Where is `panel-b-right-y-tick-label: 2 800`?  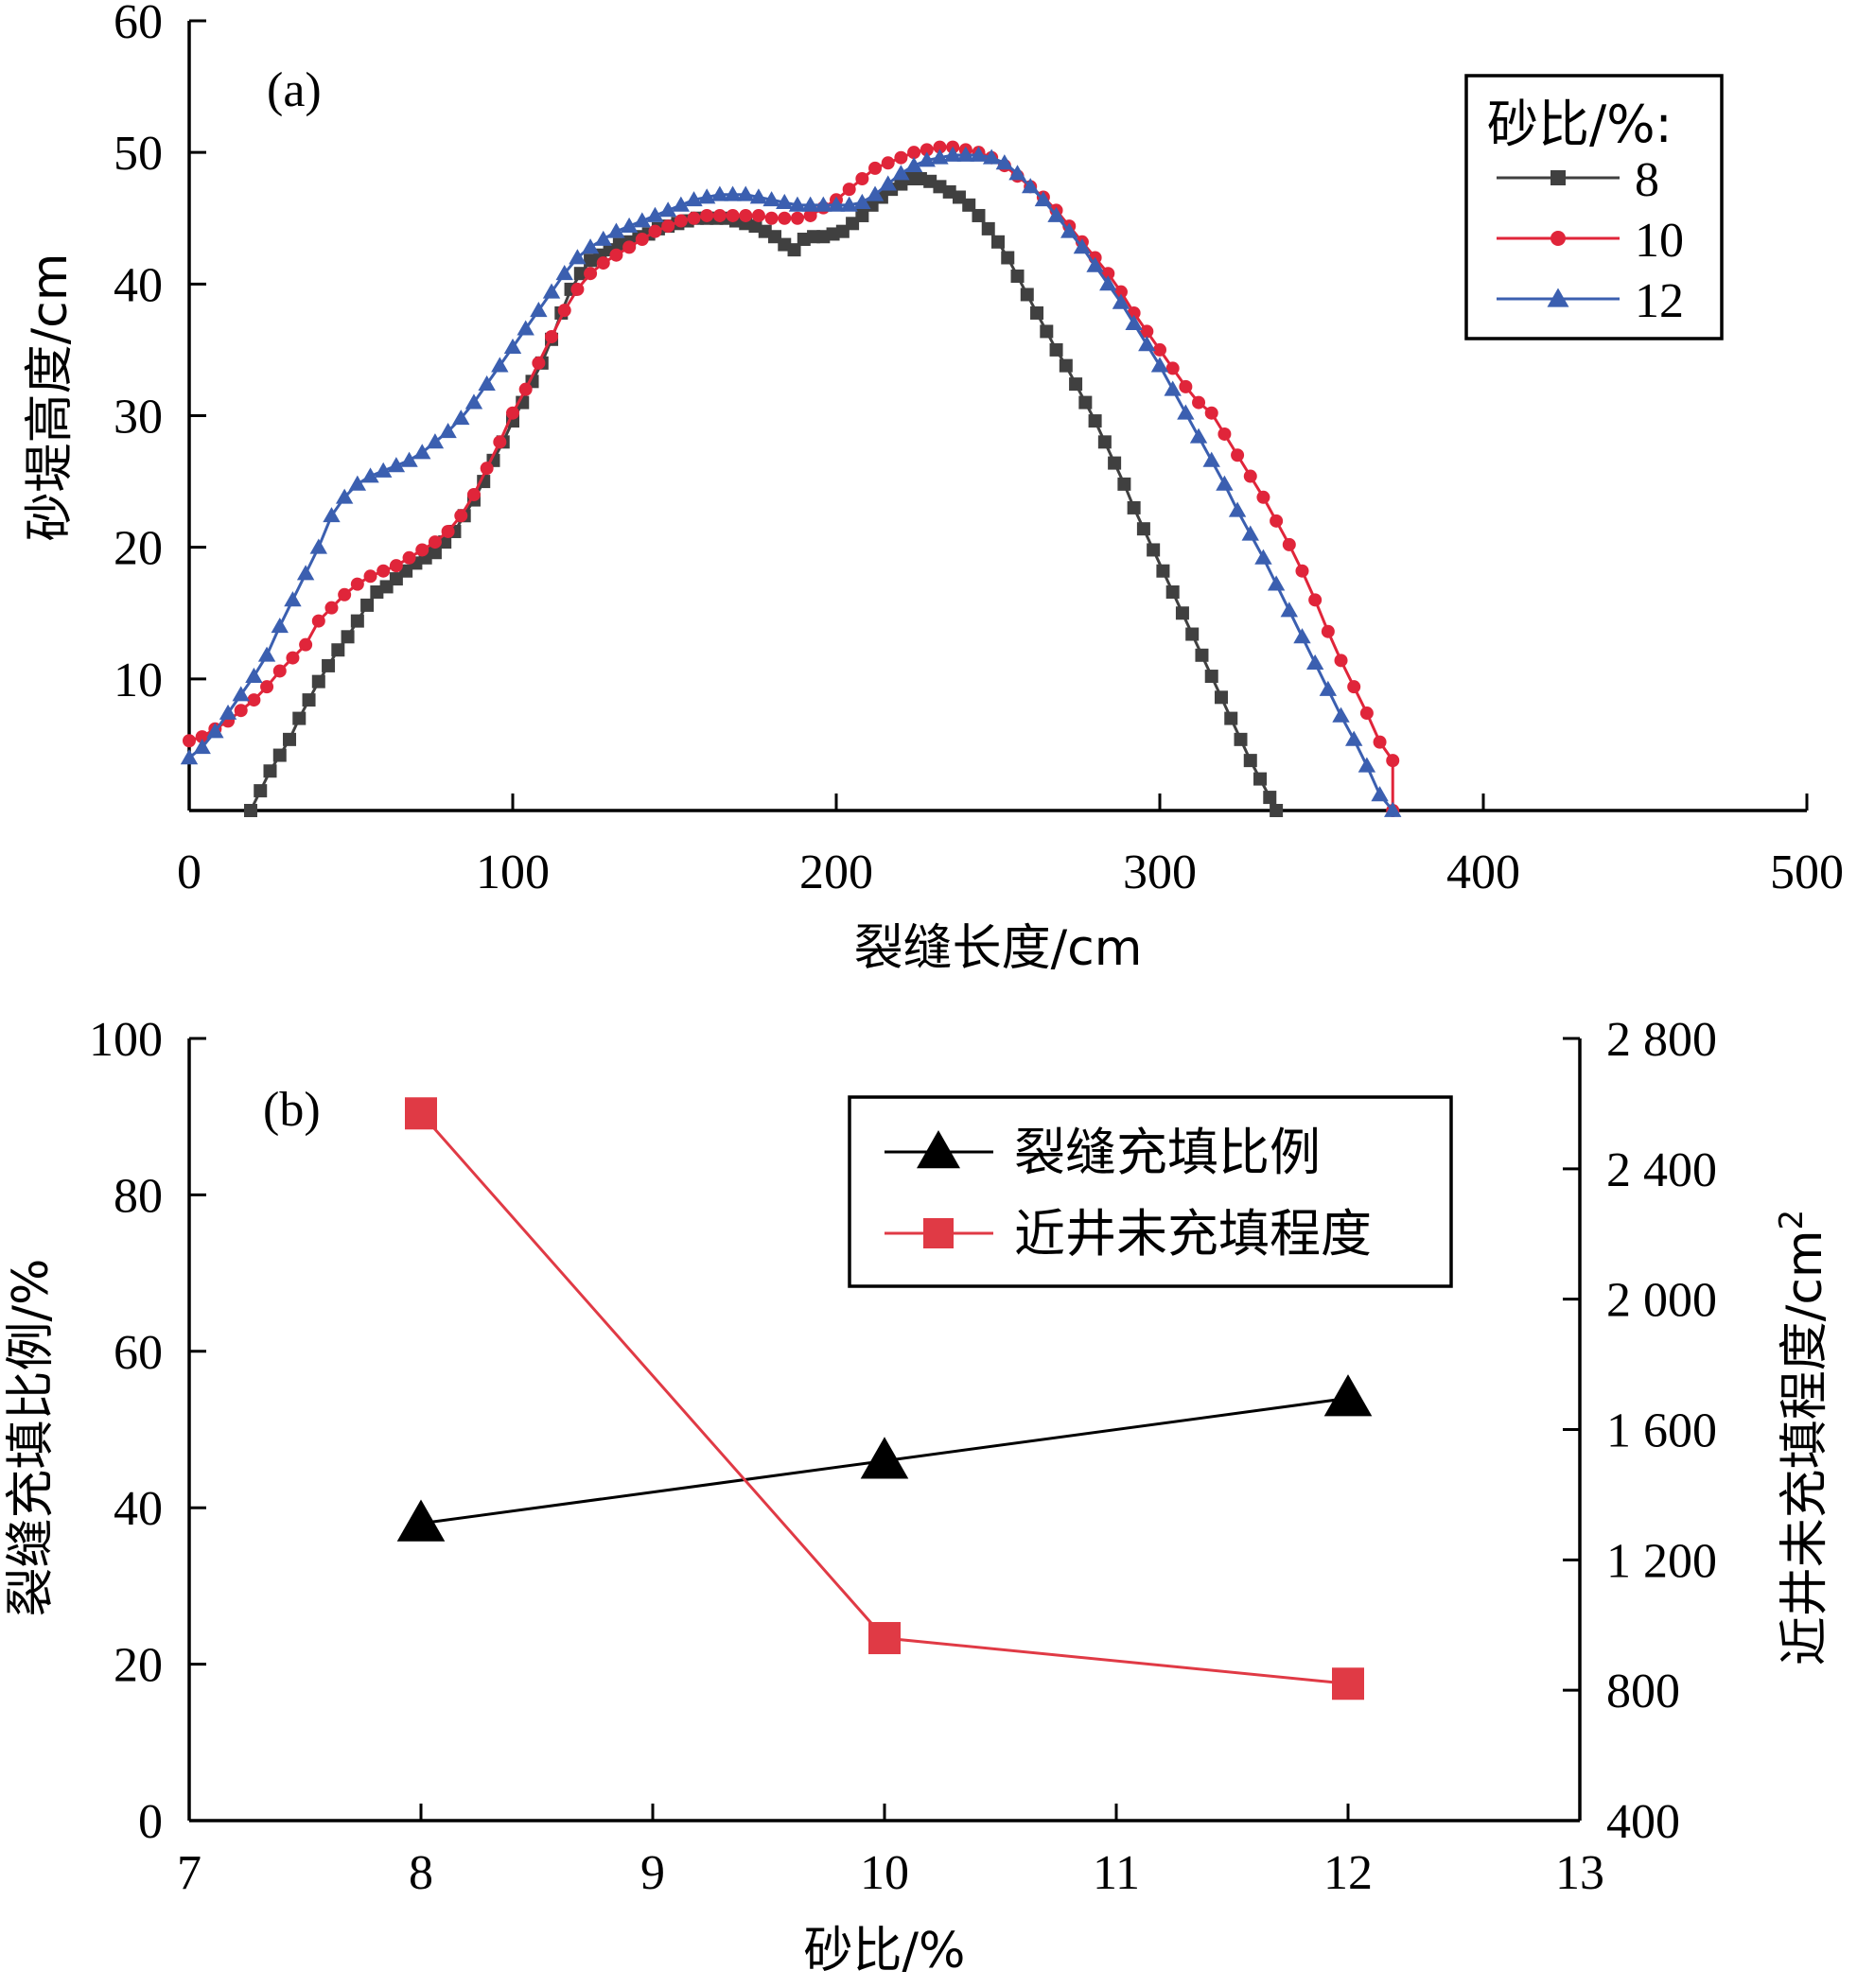 panel-b-right-y-tick-label: 2 800 is located at coordinates (1661, 1040).